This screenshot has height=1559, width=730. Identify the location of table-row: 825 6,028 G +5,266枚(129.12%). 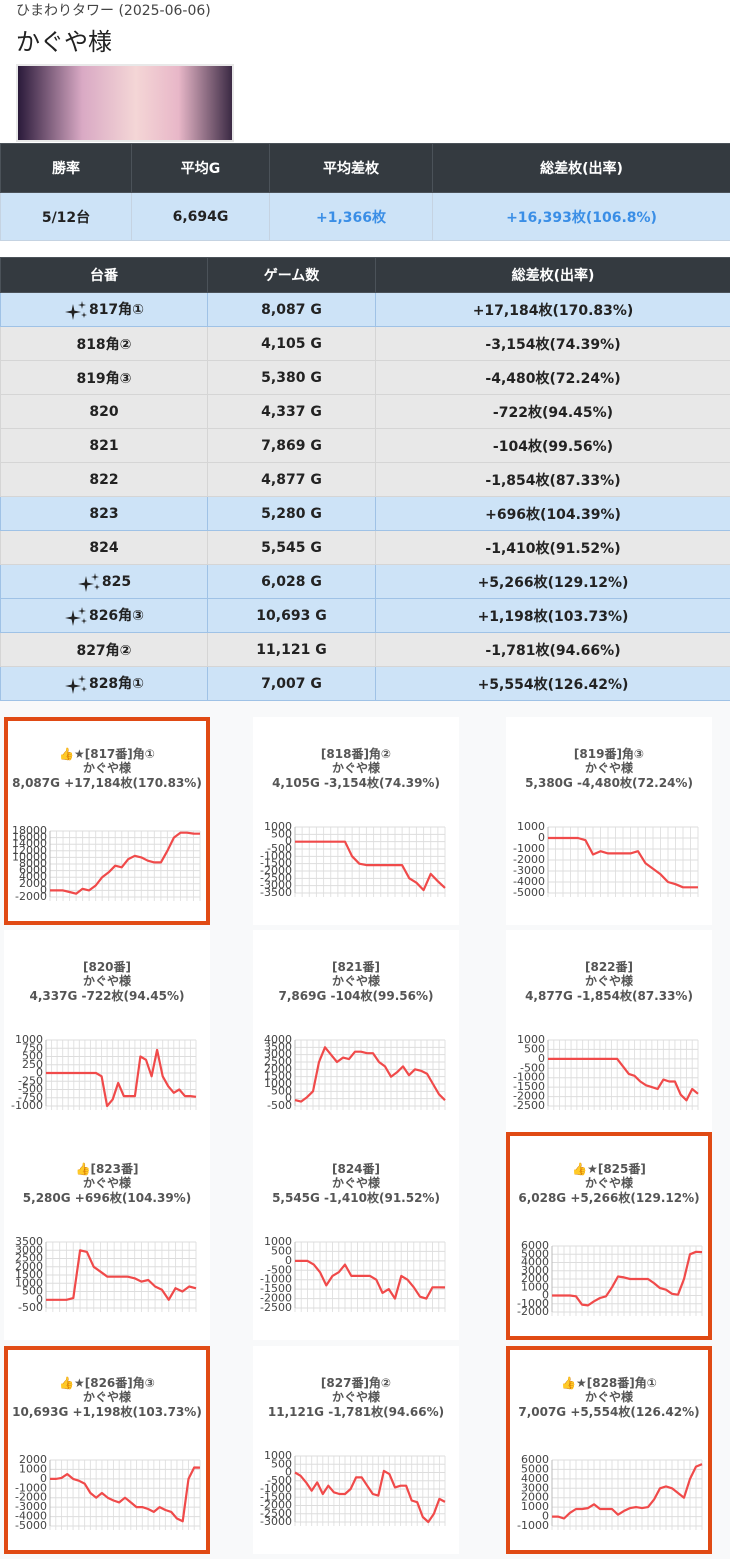
(365, 581).